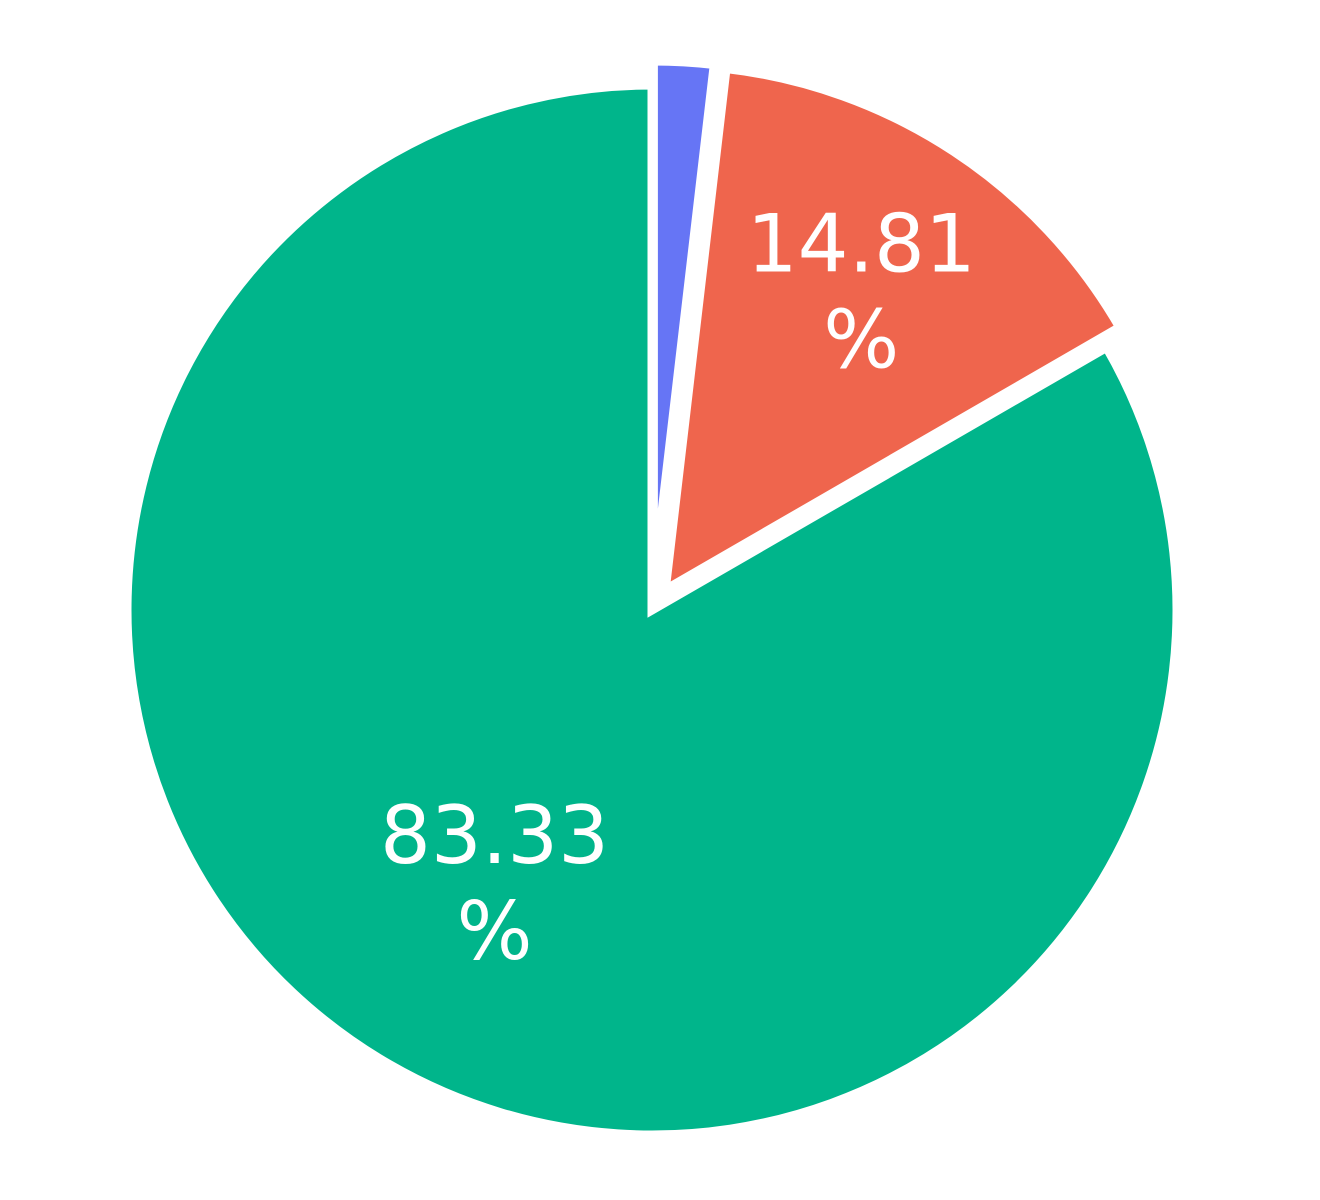 The image size is (1320, 1200). Describe the element at coordinates (494, 835) in the screenshot. I see `pie-slice-label-line: 83.33` at that location.